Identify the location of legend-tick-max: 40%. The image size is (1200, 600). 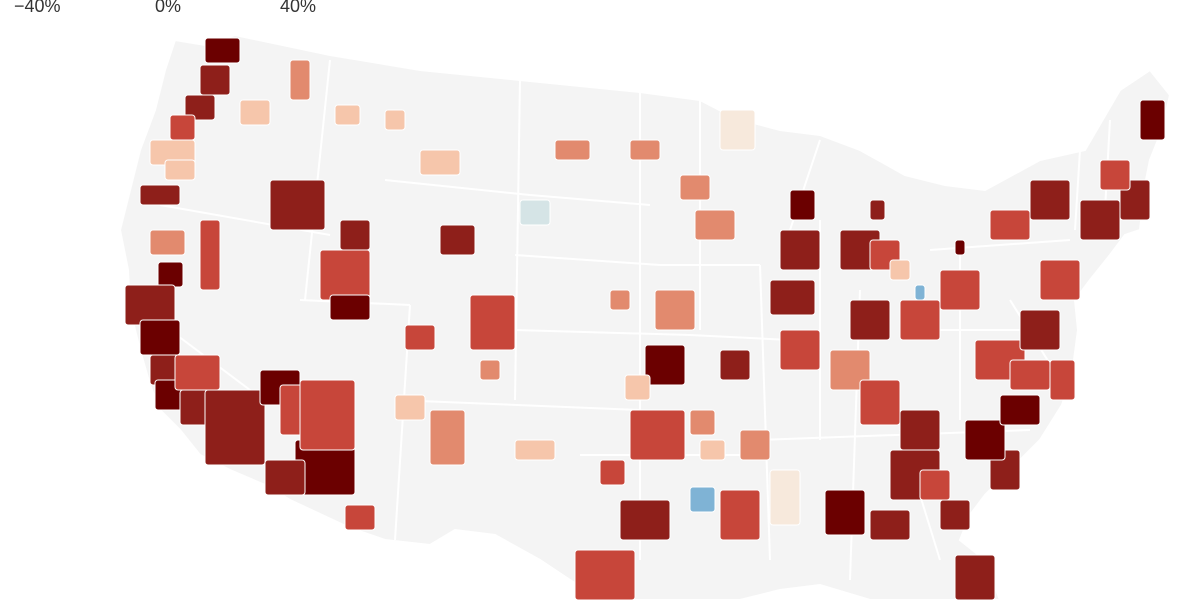
(298, 8).